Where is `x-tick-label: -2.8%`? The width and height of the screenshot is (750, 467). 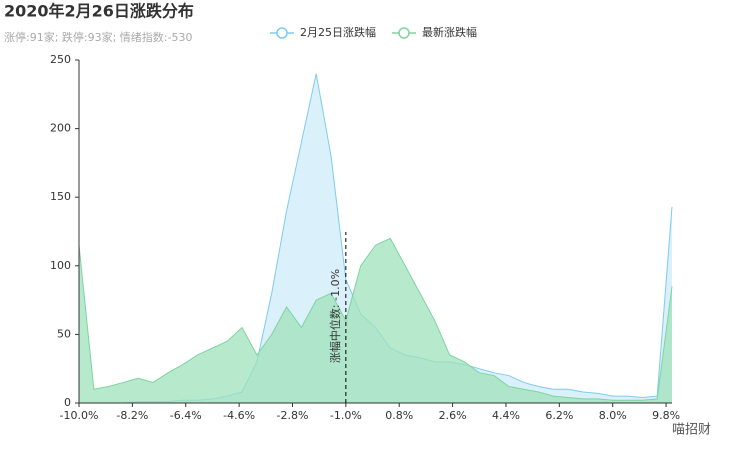 x-tick-label: -2.8% is located at coordinates (293, 415).